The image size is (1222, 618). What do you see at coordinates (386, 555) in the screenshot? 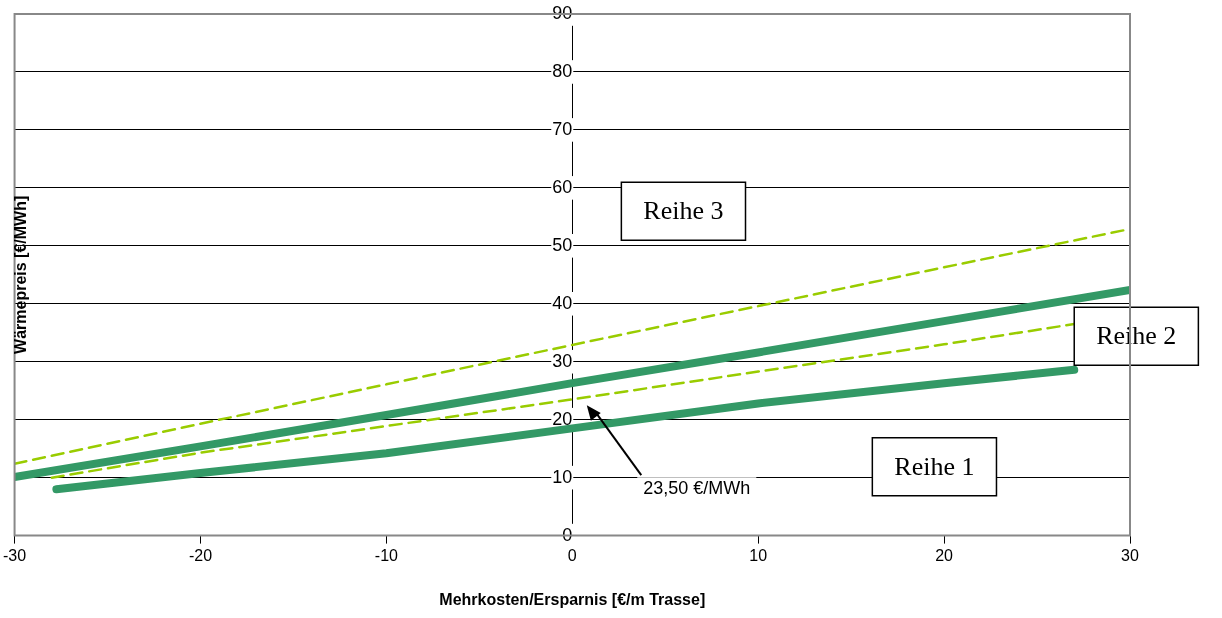
I see `x-tick-label: -10` at bounding box center [386, 555].